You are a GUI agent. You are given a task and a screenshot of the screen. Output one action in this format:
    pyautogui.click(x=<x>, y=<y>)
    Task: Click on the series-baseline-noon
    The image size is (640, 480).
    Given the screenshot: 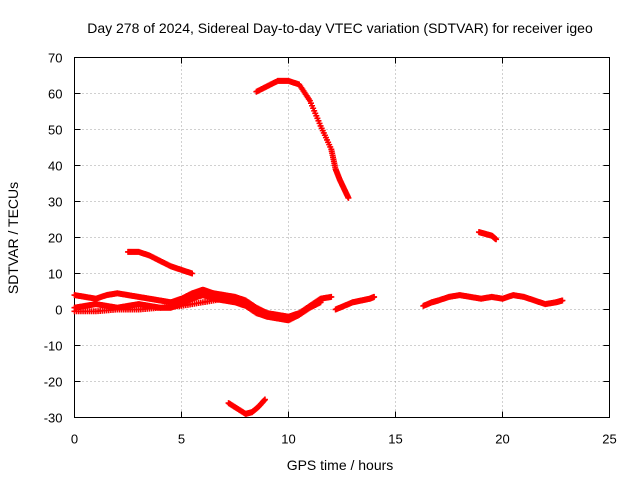 What is the action you would take?
    pyautogui.click(x=355, y=303)
    